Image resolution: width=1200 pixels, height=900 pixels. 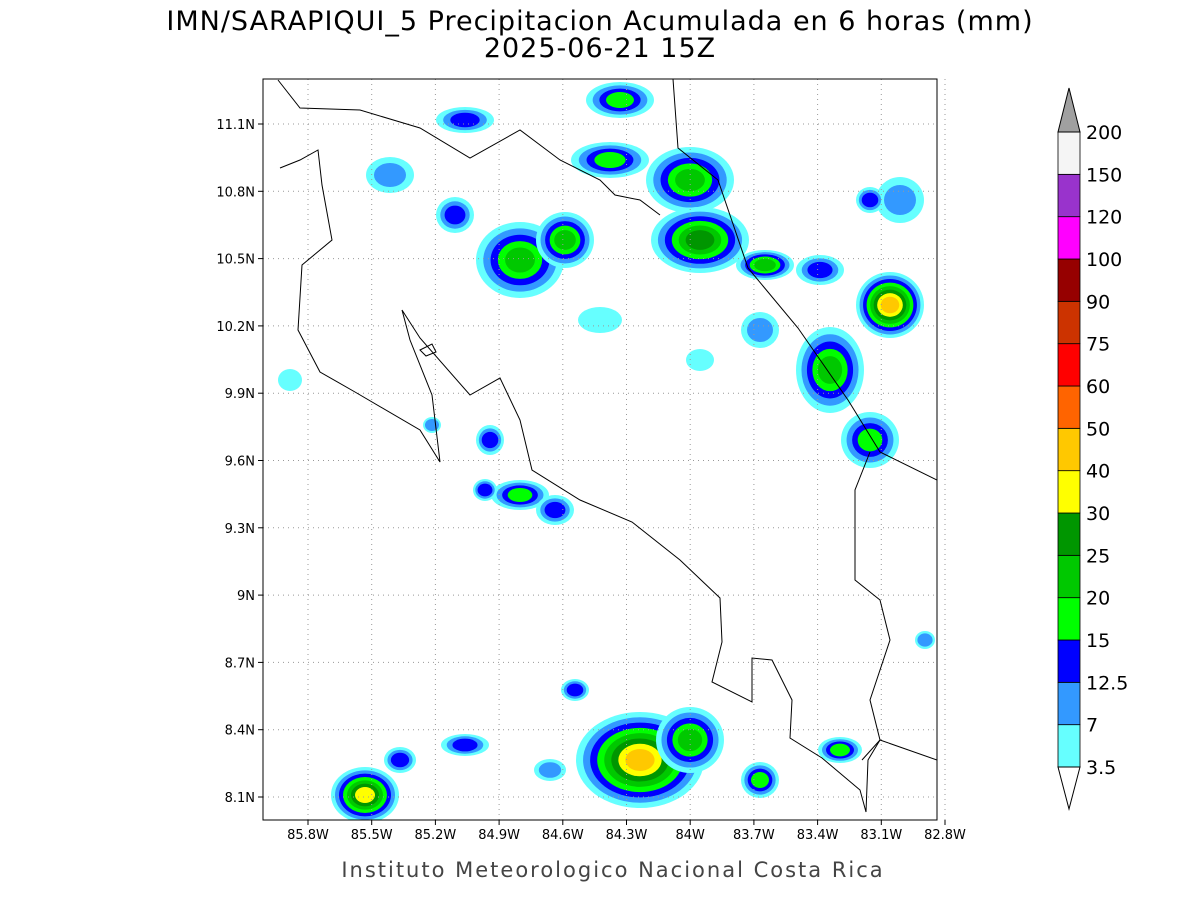 What do you see at coordinates (246, 596) in the screenshot?
I see `lat-tick-label: 9N` at bounding box center [246, 596].